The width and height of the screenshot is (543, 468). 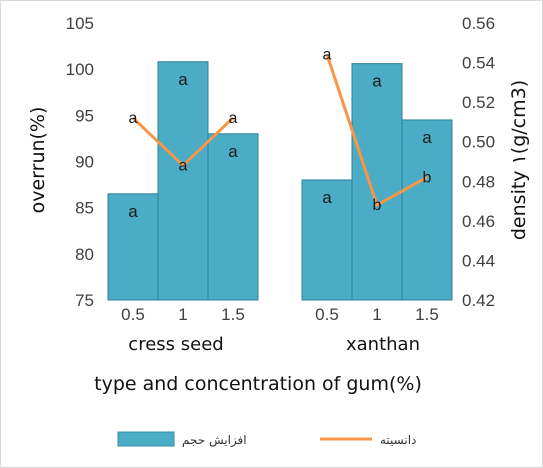 I want to click on y-tick-label: 95, so click(x=84, y=115).